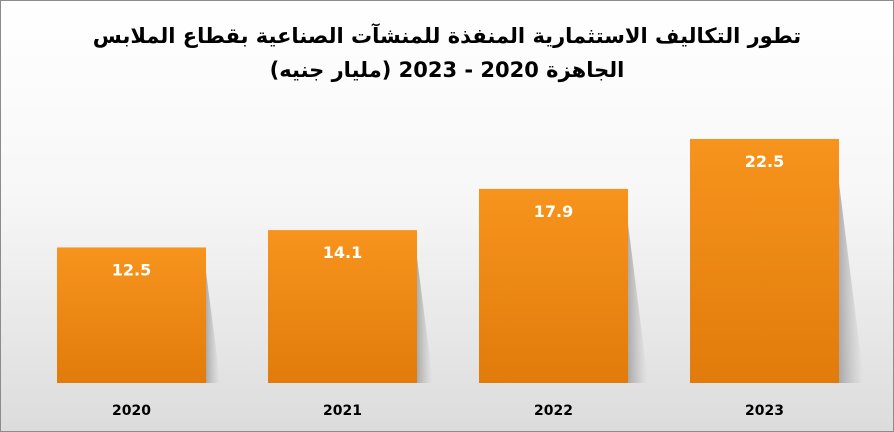 The width and height of the screenshot is (894, 432). Describe the element at coordinates (764, 161) in the screenshot. I see `data-label-2023: 22.5` at that location.